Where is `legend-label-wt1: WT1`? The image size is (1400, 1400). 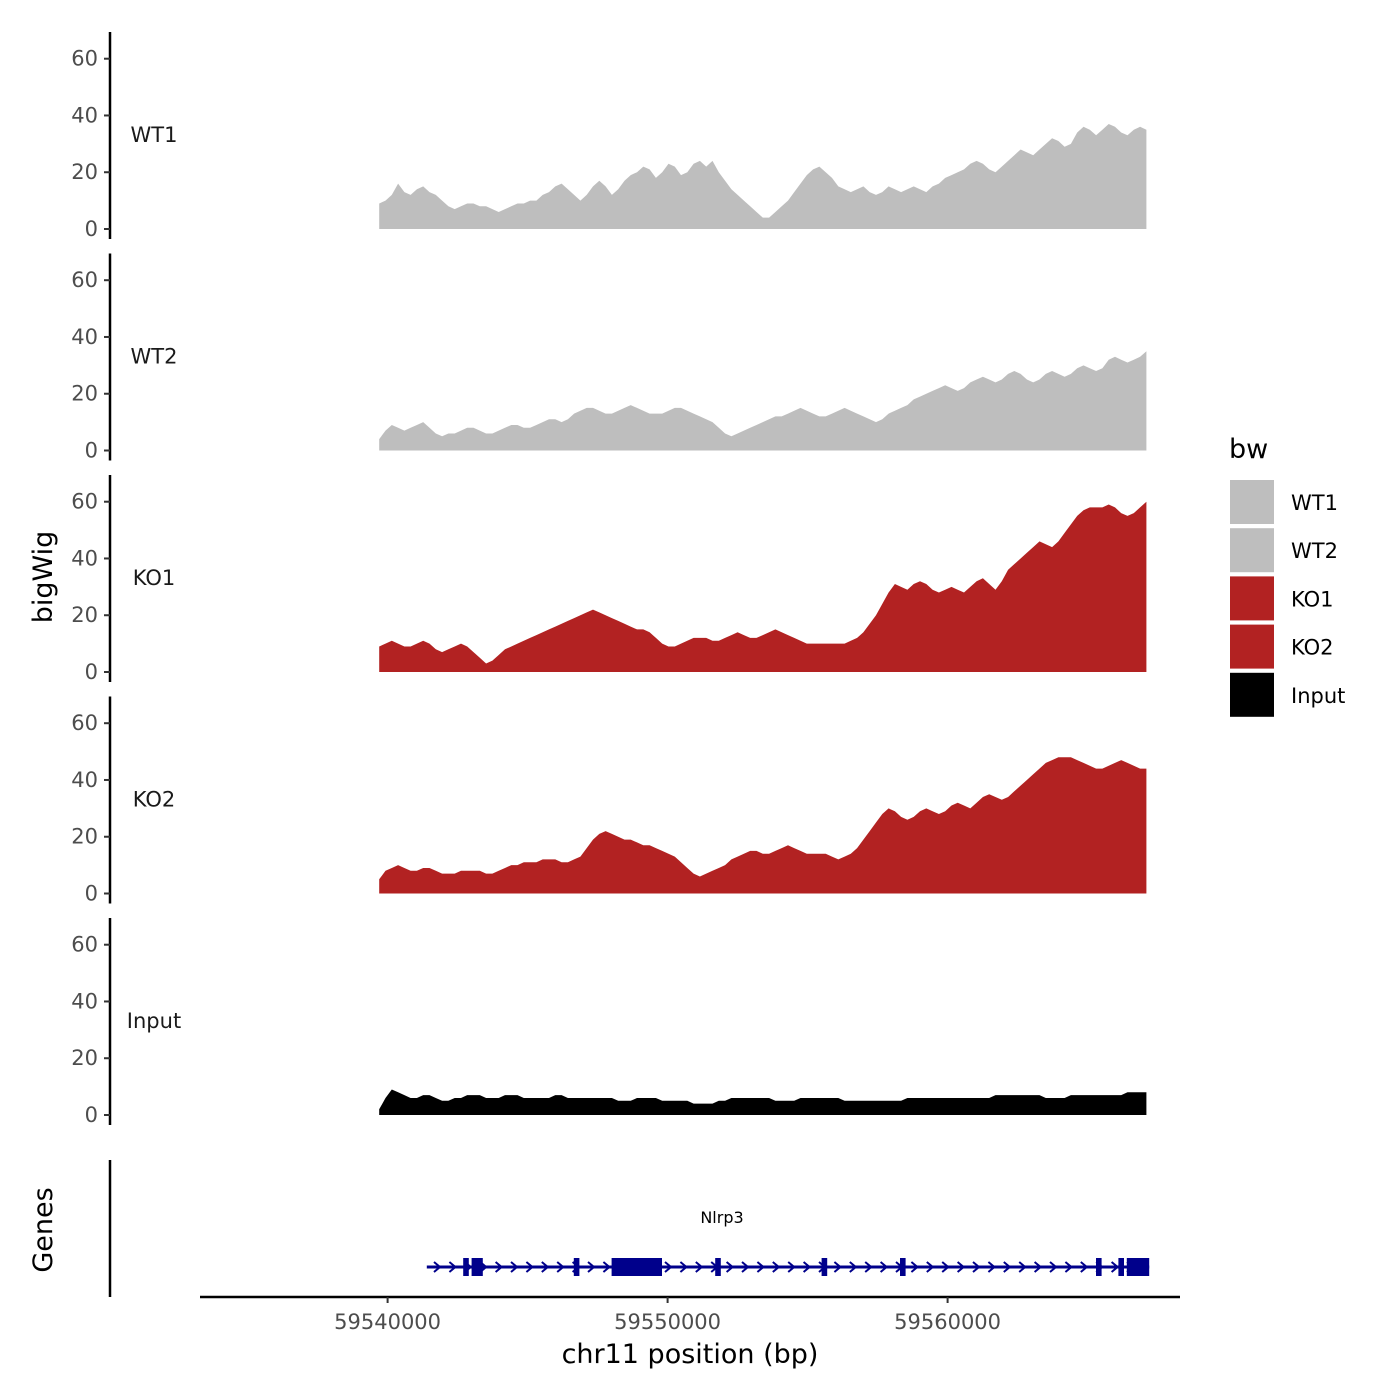
legend-label-wt1: WT1 is located at coordinates (1314, 503).